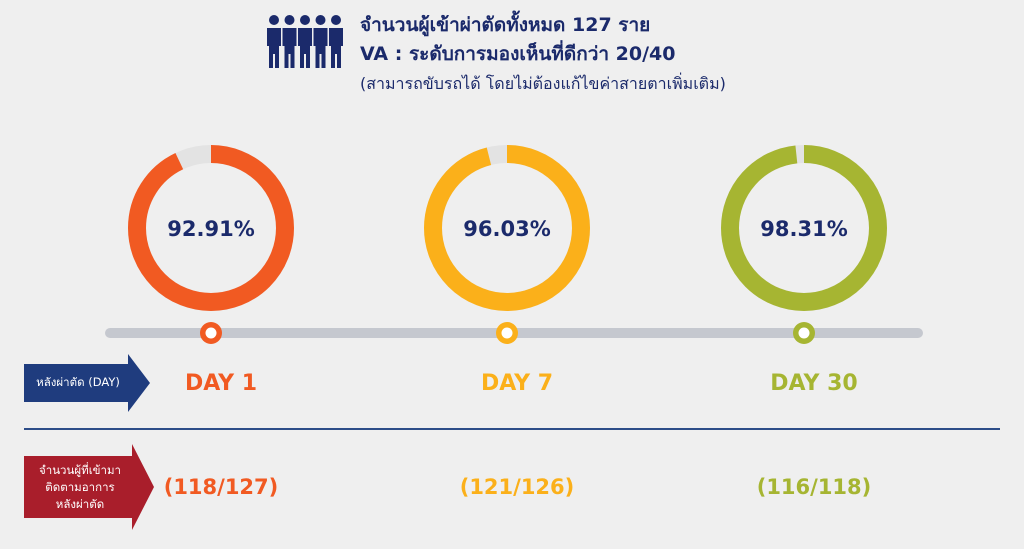  Describe the element at coordinates (518, 54) in the screenshot. I see `header-va-criteria: VA : ระดับการมองเห็นที่ดีกว่า 20/40` at that location.